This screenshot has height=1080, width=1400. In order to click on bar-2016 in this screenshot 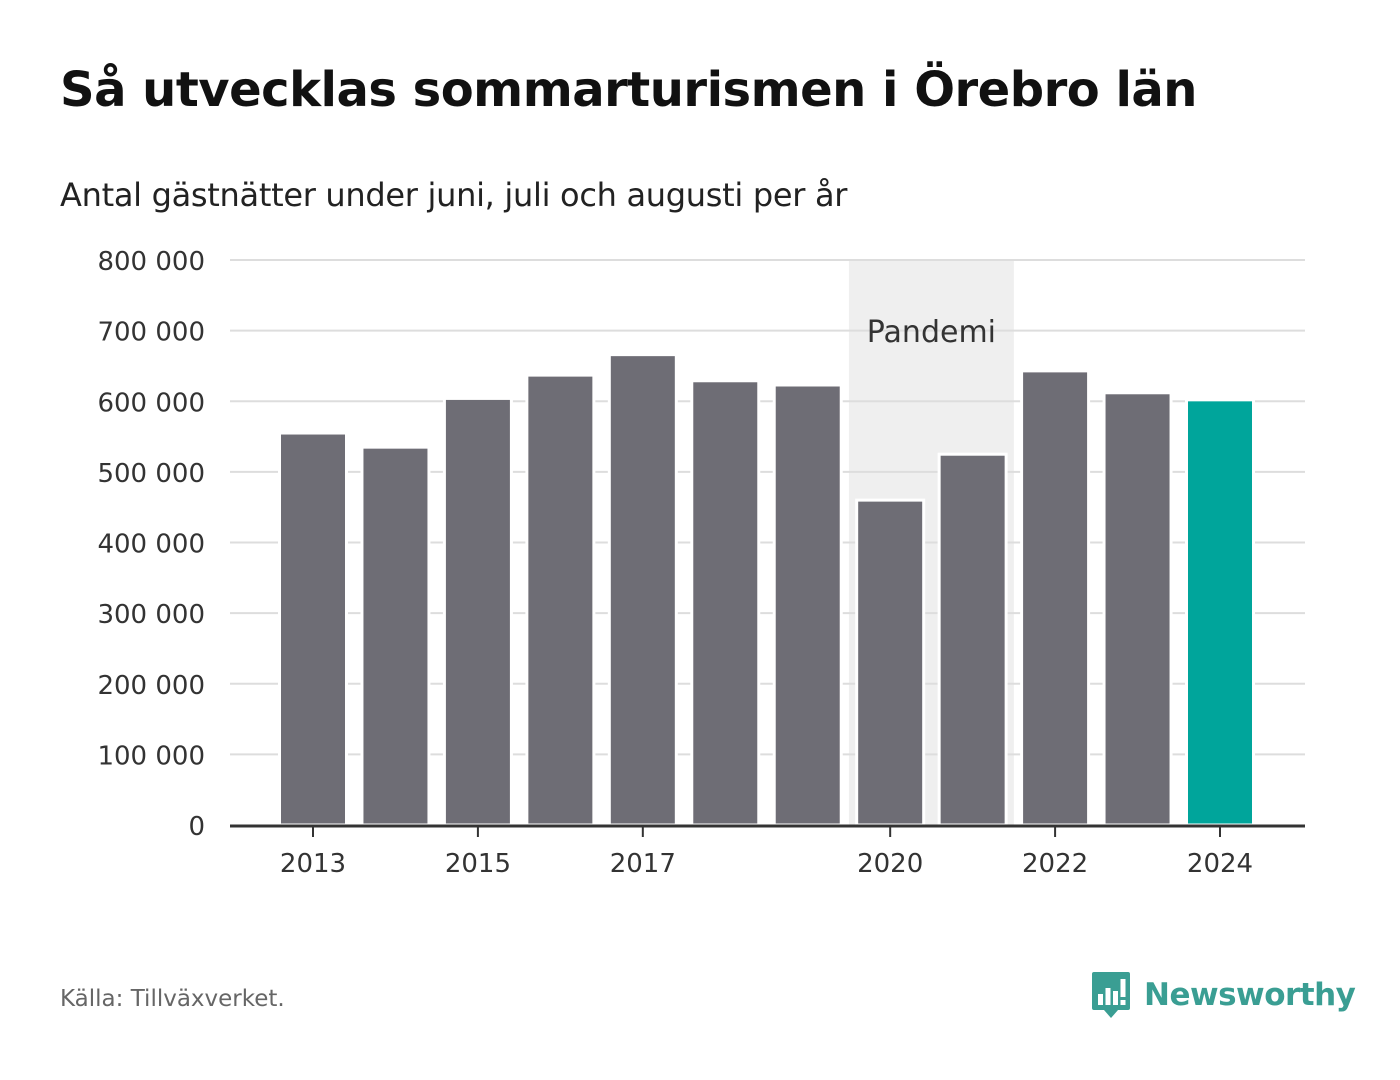, I will do `click(560, 600)`.